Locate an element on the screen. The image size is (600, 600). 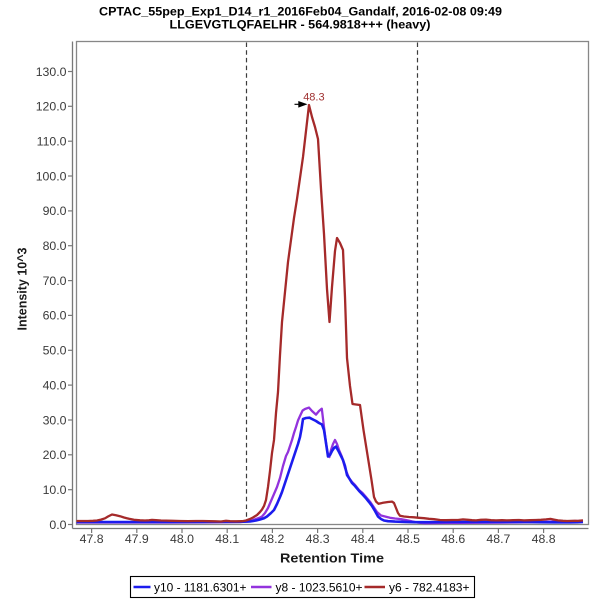
svg-text: 30.0 is located at coordinates (55, 420).